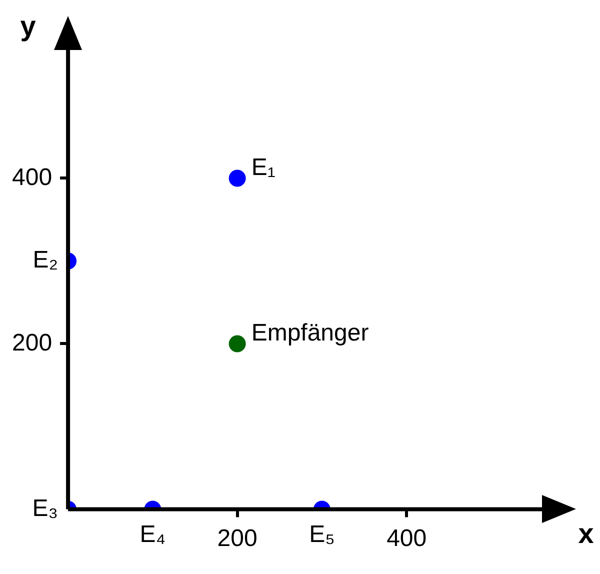 The height and width of the screenshot is (574, 600). What do you see at coordinates (263, 167) in the screenshot?
I see `annotation: E₁` at bounding box center [263, 167].